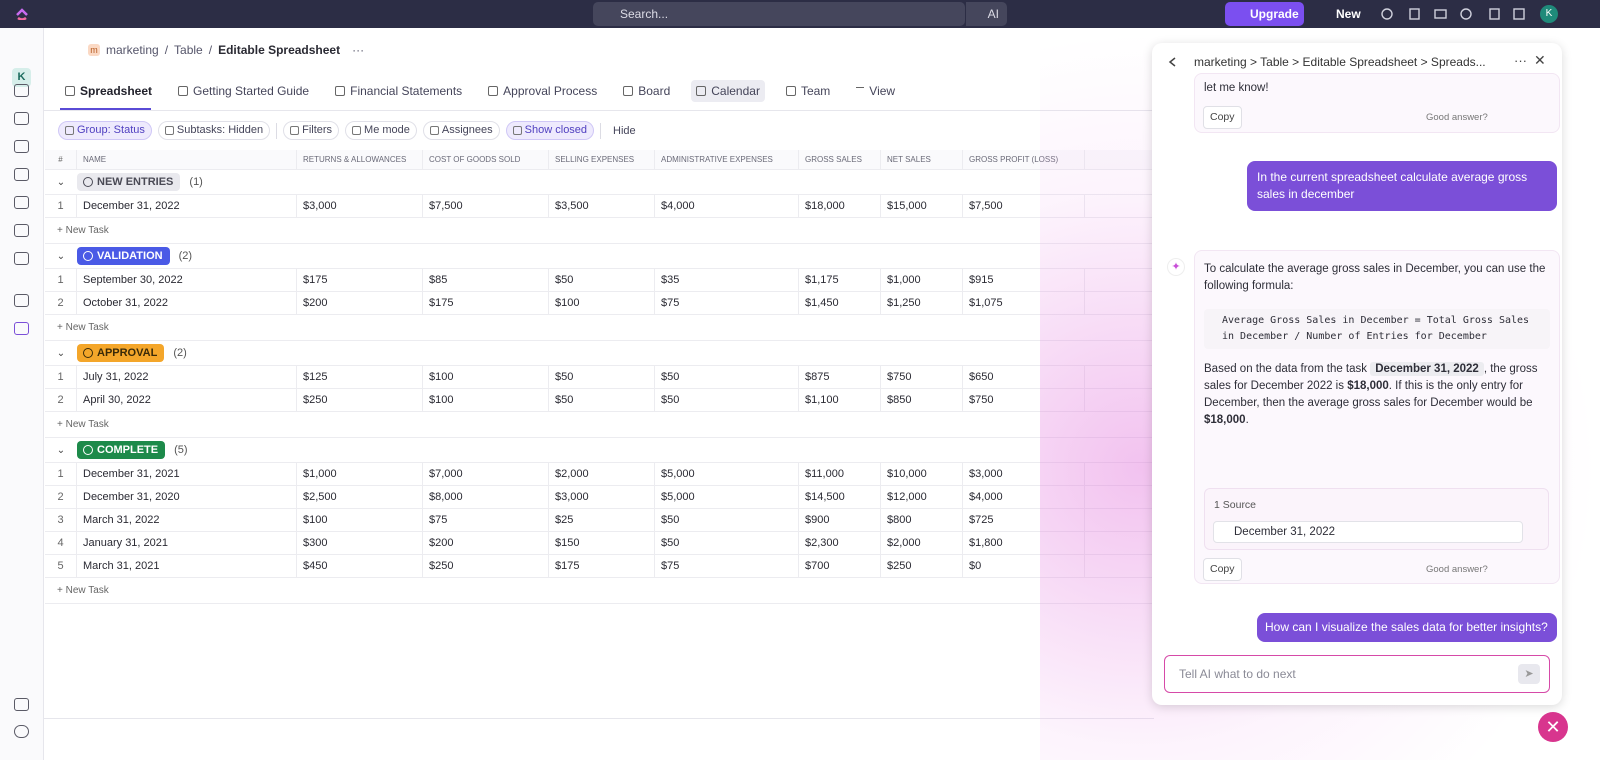 The width and height of the screenshot is (1600, 760). I want to click on column-header: SELLING EXPENSES, so click(602, 159).